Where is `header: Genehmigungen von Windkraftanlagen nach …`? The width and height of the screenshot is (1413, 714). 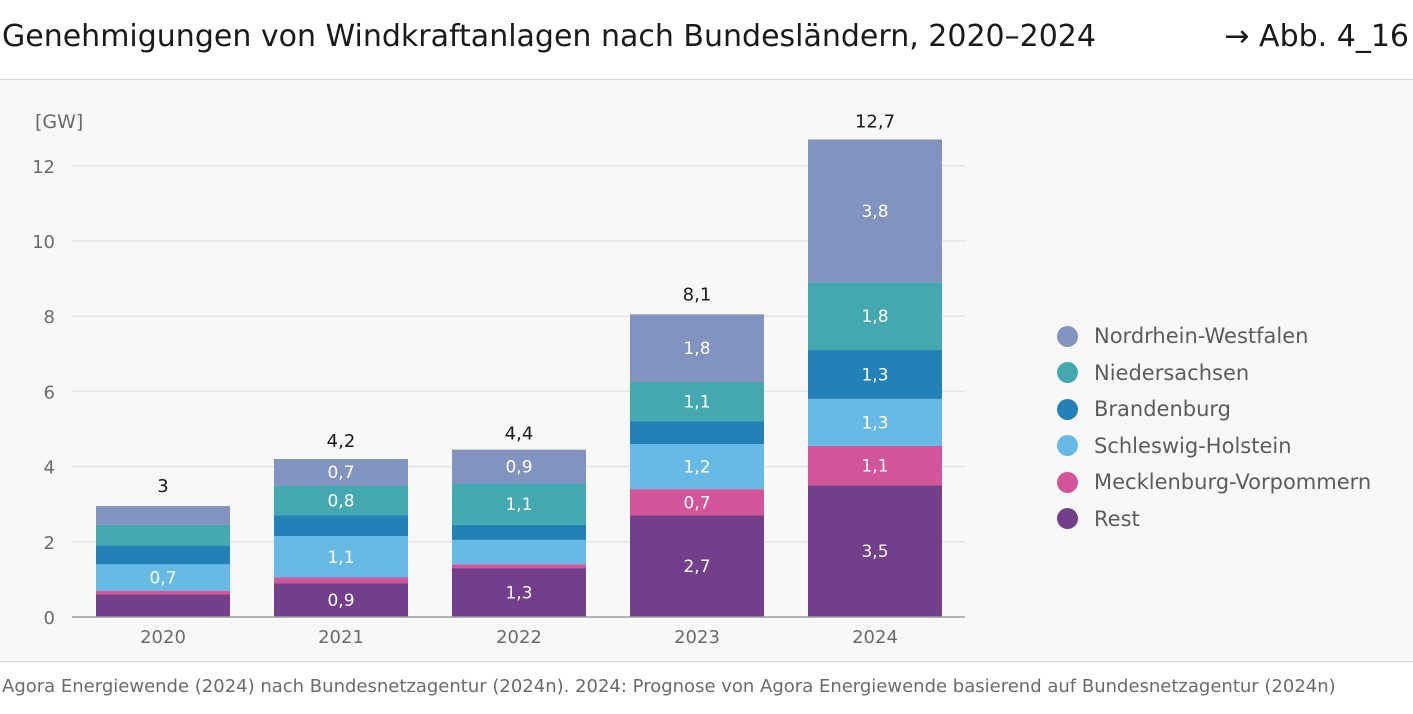 header: Genehmigungen von Windkraftanlagen nach … is located at coordinates (706, 40).